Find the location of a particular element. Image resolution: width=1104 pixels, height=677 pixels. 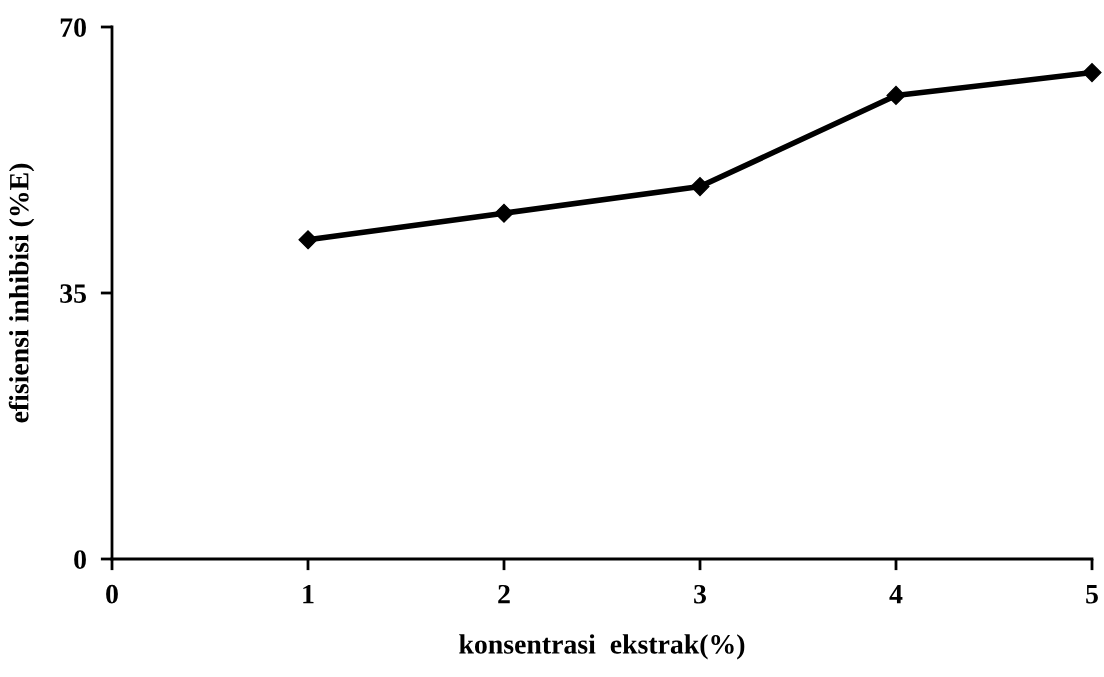

x-tick-label: 3 is located at coordinates (700, 594).